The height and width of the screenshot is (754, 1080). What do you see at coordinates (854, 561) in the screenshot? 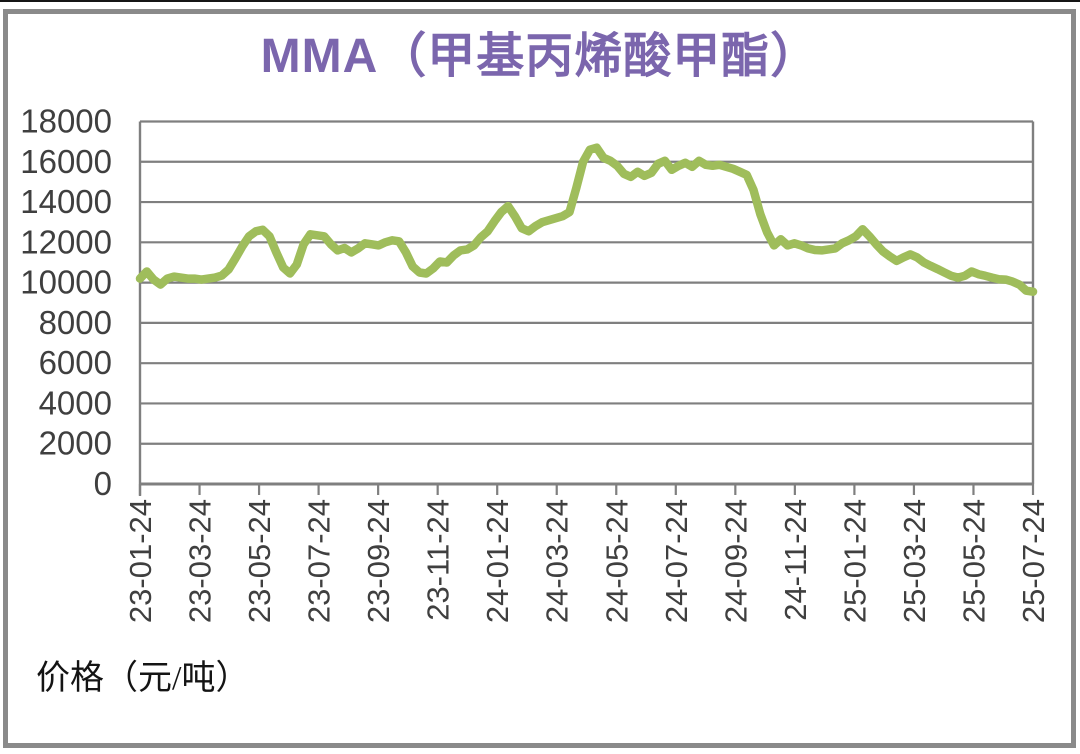
I see `x-tick-label: 25-01-24` at bounding box center [854, 561].